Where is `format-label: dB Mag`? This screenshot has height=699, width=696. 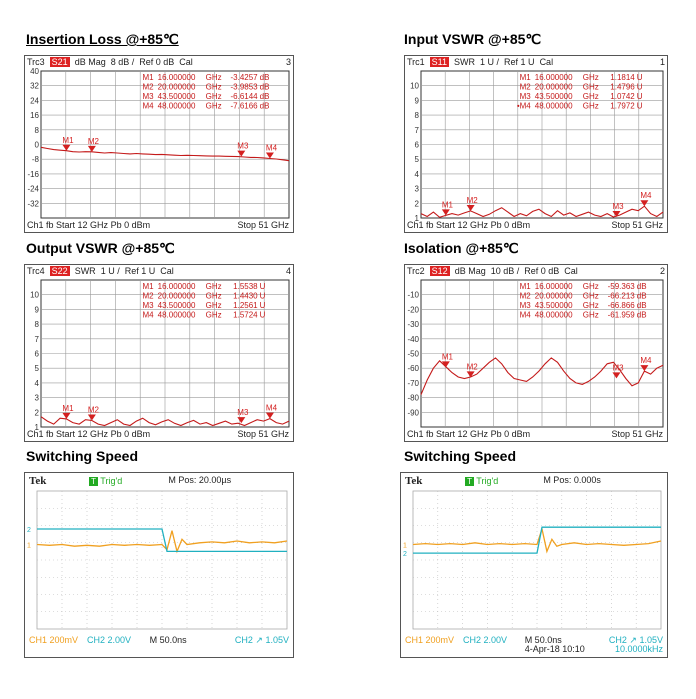
format-label: dB Mag is located at coordinates (90, 62).